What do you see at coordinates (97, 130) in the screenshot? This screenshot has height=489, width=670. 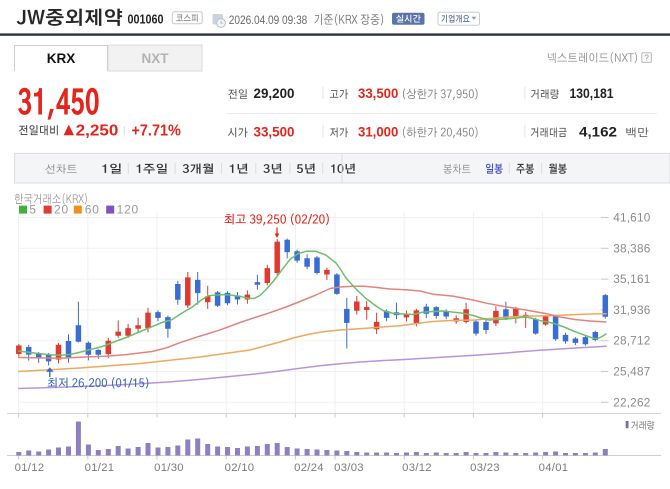 I see `svg-text: 2,250` at bounding box center [97, 130].